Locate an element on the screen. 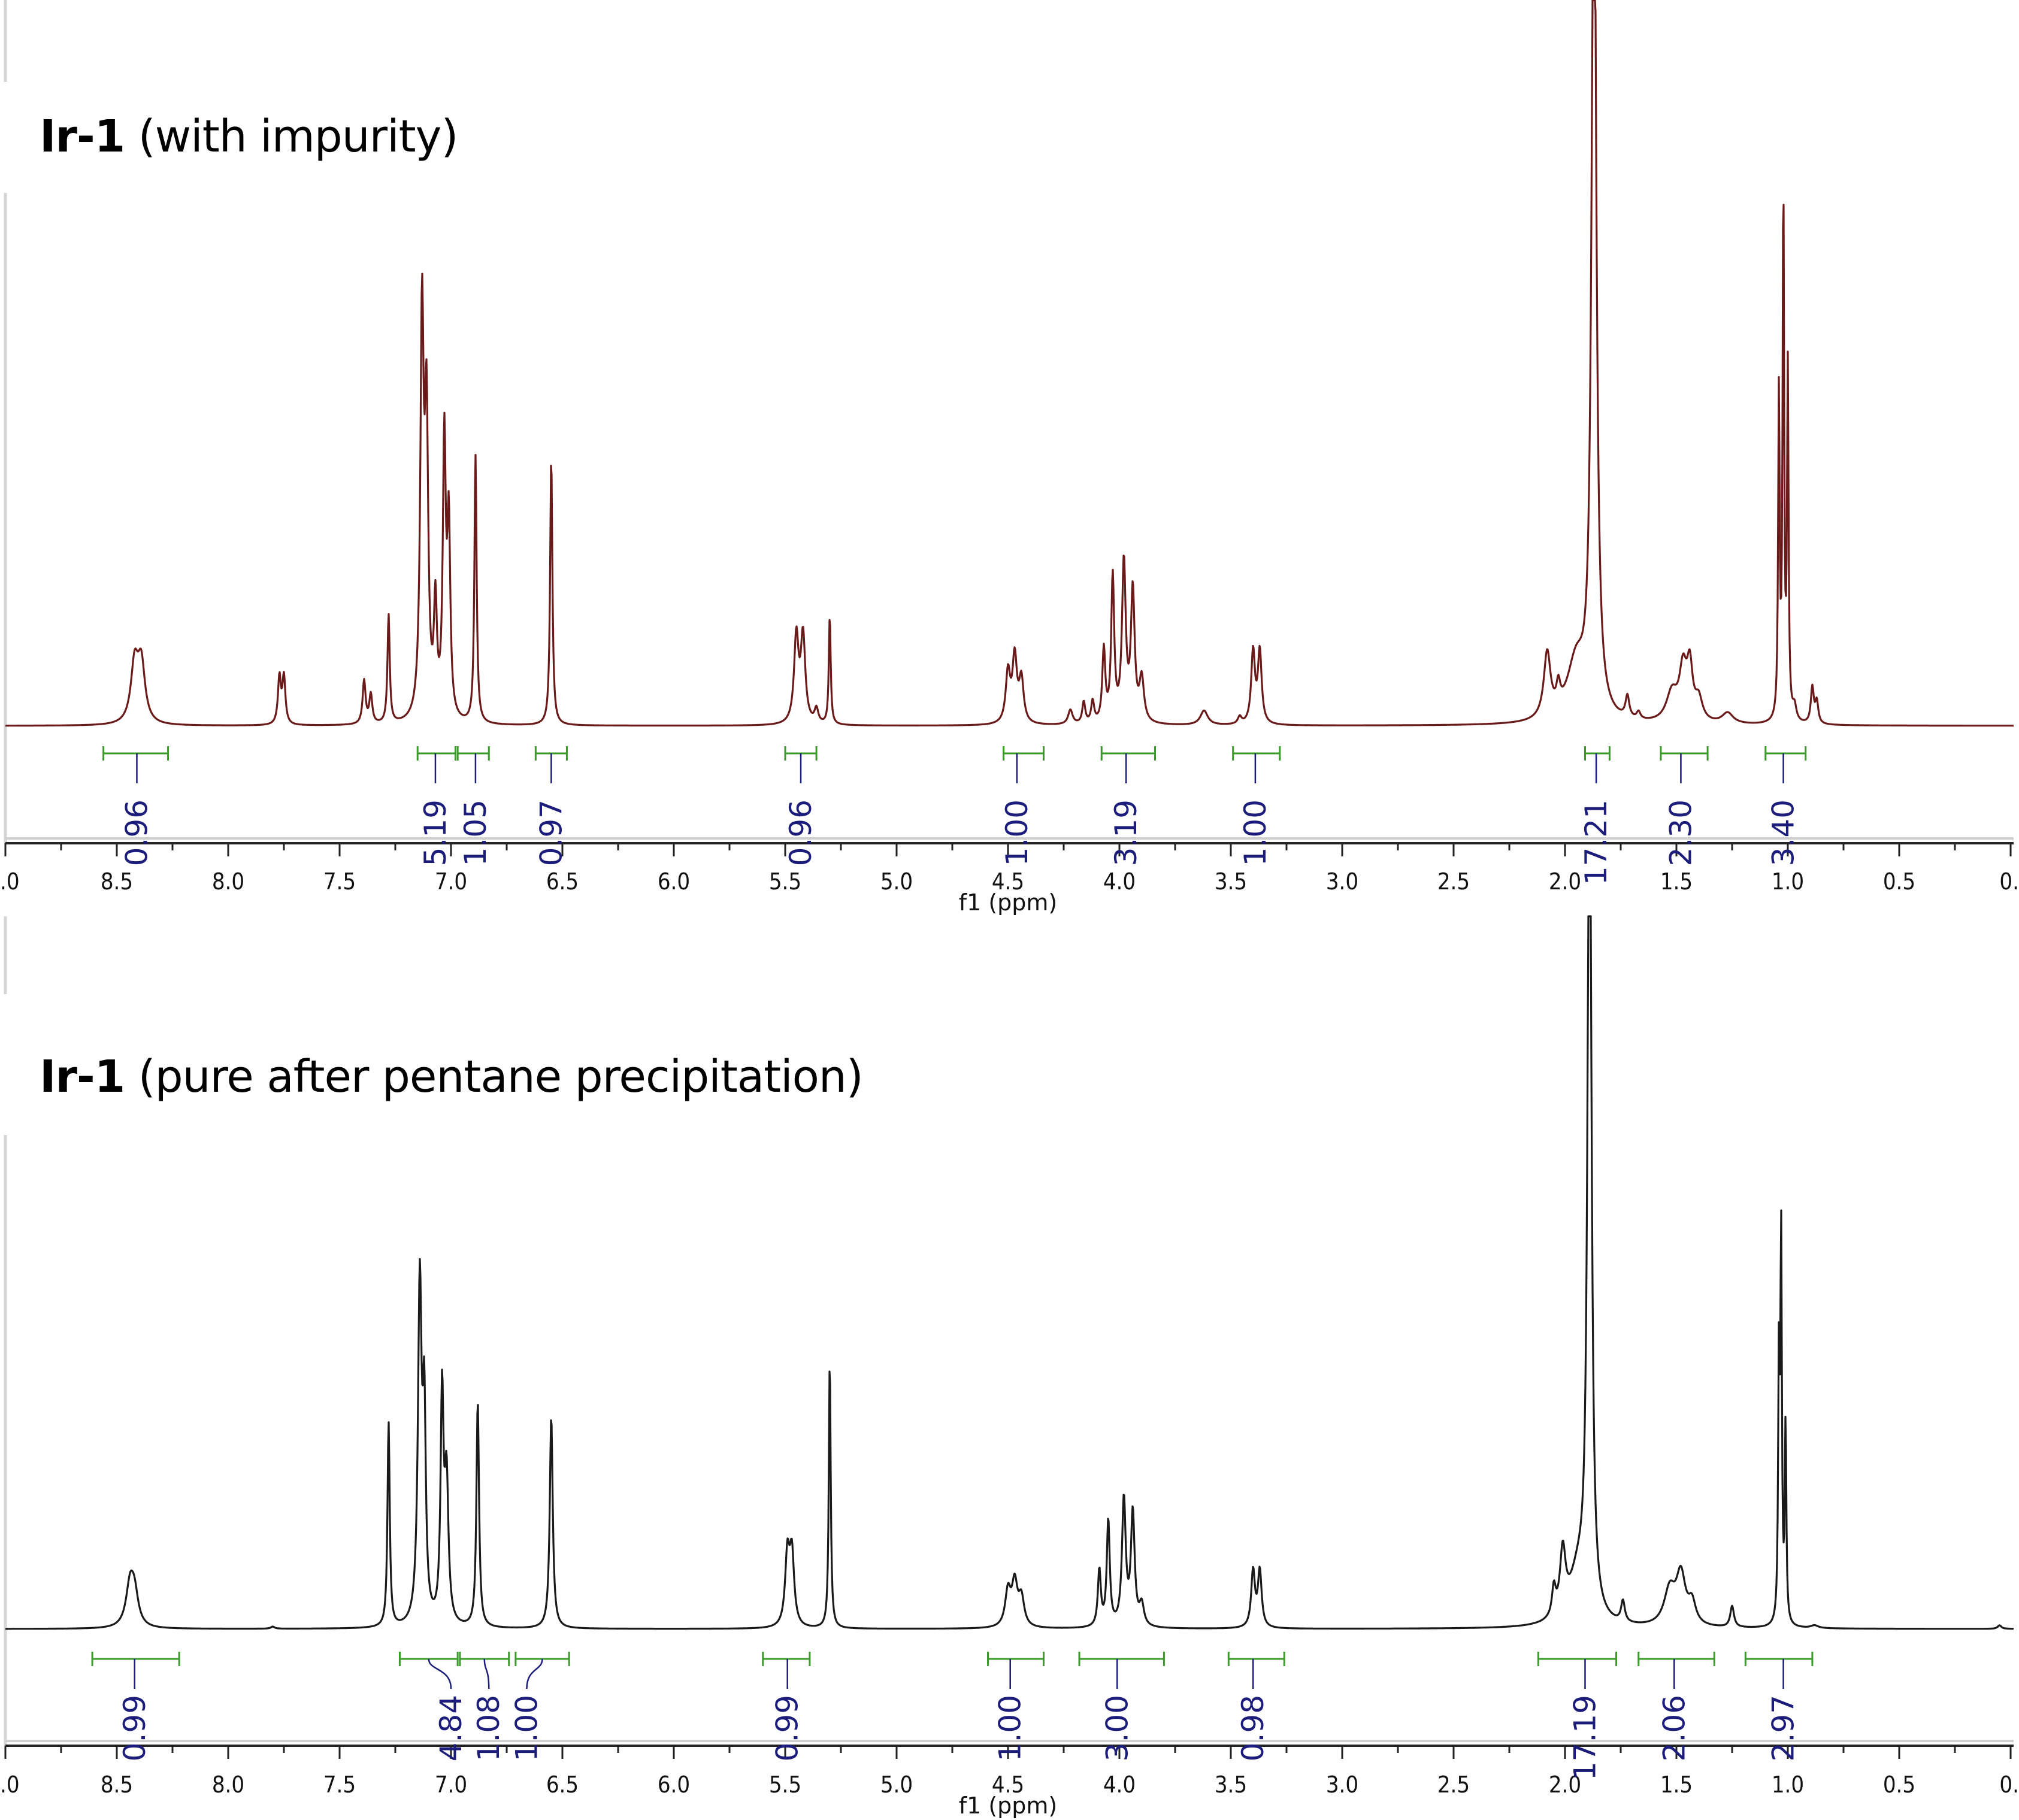  integral-marker: 3.19 is located at coordinates (1128, 806).